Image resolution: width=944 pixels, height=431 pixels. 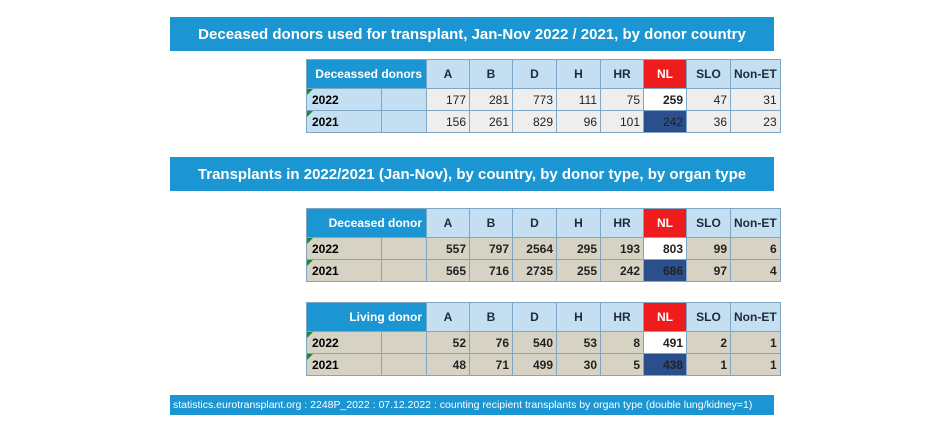 I want to click on table-row: 2022 177 281 773 111 75 259 47 31, so click(x=544, y=100).